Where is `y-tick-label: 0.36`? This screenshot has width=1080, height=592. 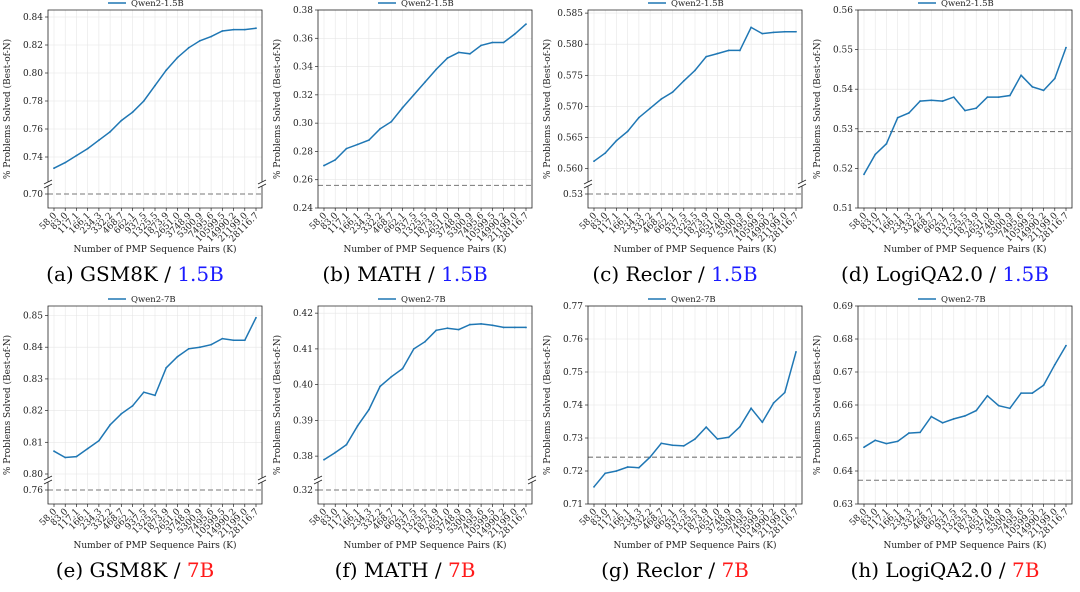
y-tick-label: 0.36 is located at coordinates (303, 39).